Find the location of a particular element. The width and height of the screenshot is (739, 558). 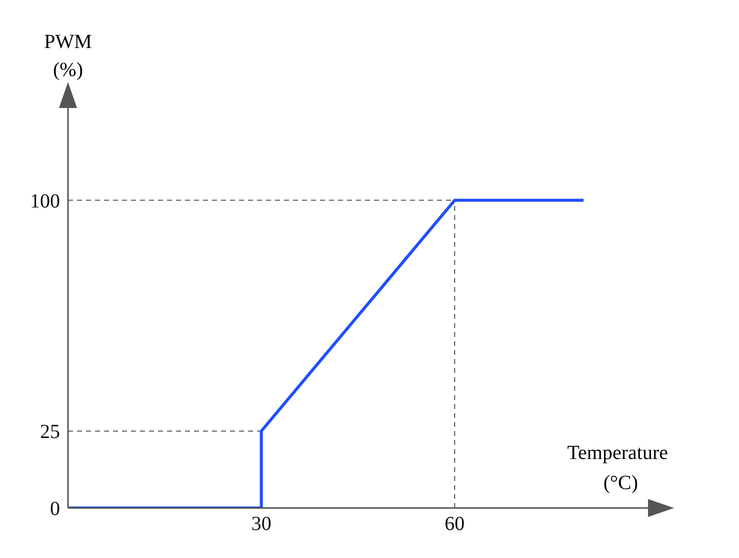

x-axis-title: Temperature (°C) is located at coordinates (617, 468).